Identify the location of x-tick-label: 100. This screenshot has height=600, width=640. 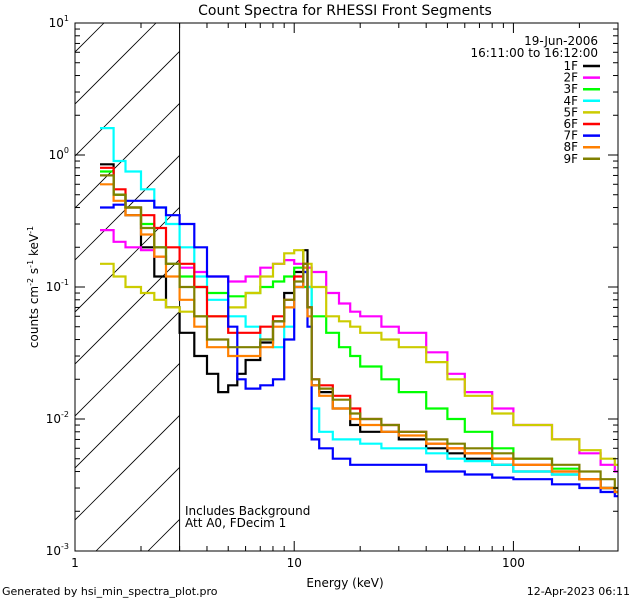
(513, 563).